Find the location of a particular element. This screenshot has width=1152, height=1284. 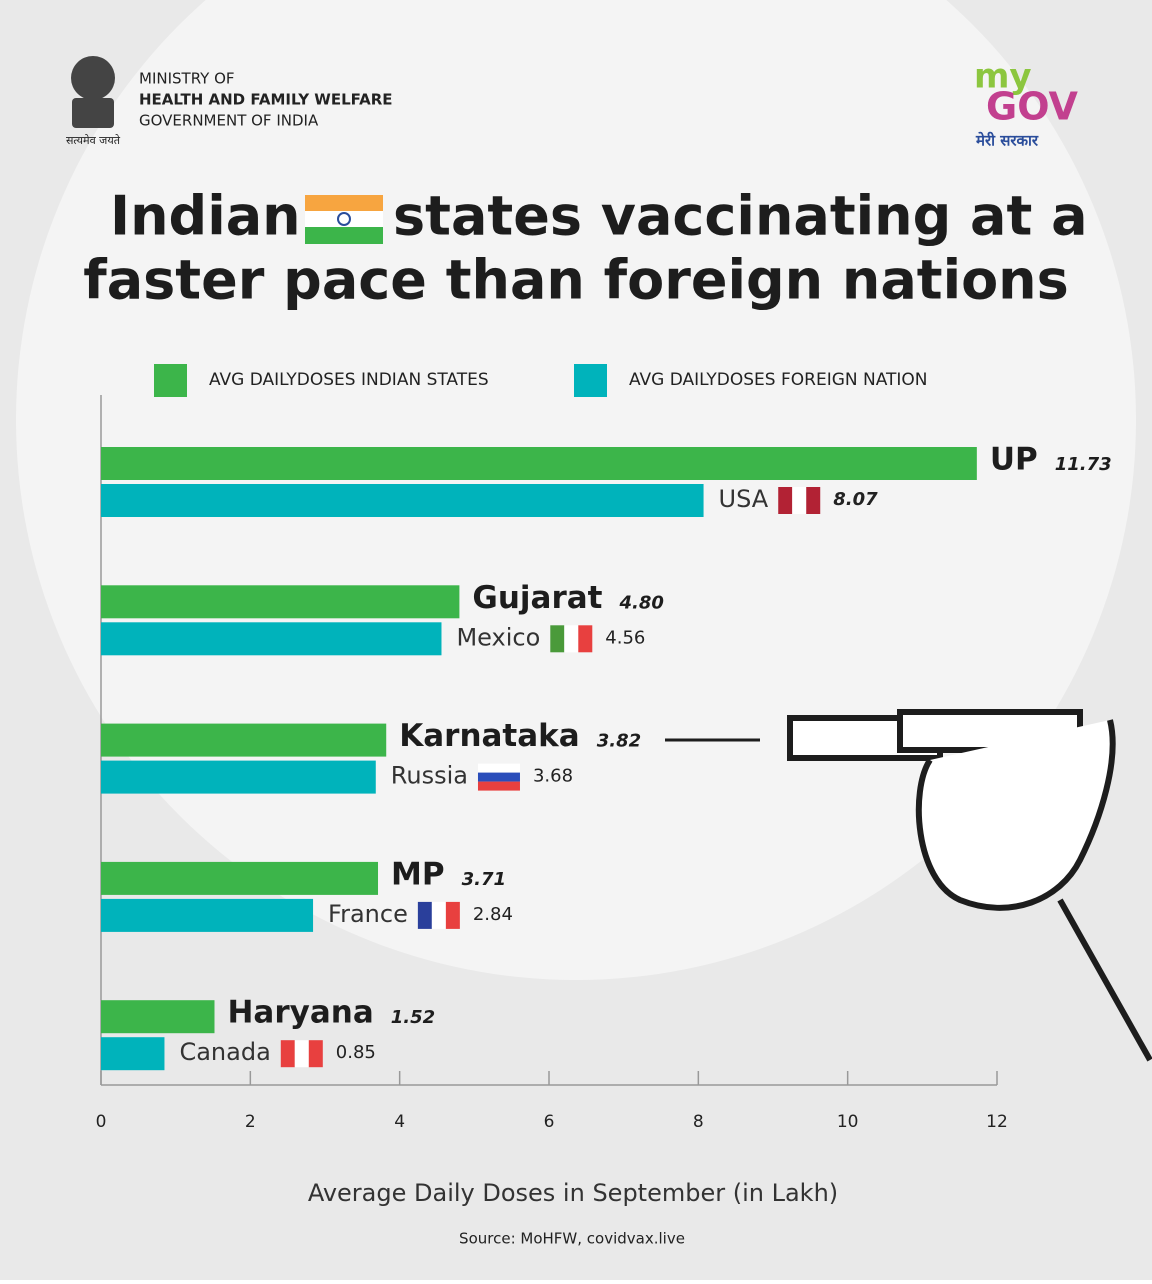

logo-tagline: मेरी सरकार is located at coordinates (1007, 141).